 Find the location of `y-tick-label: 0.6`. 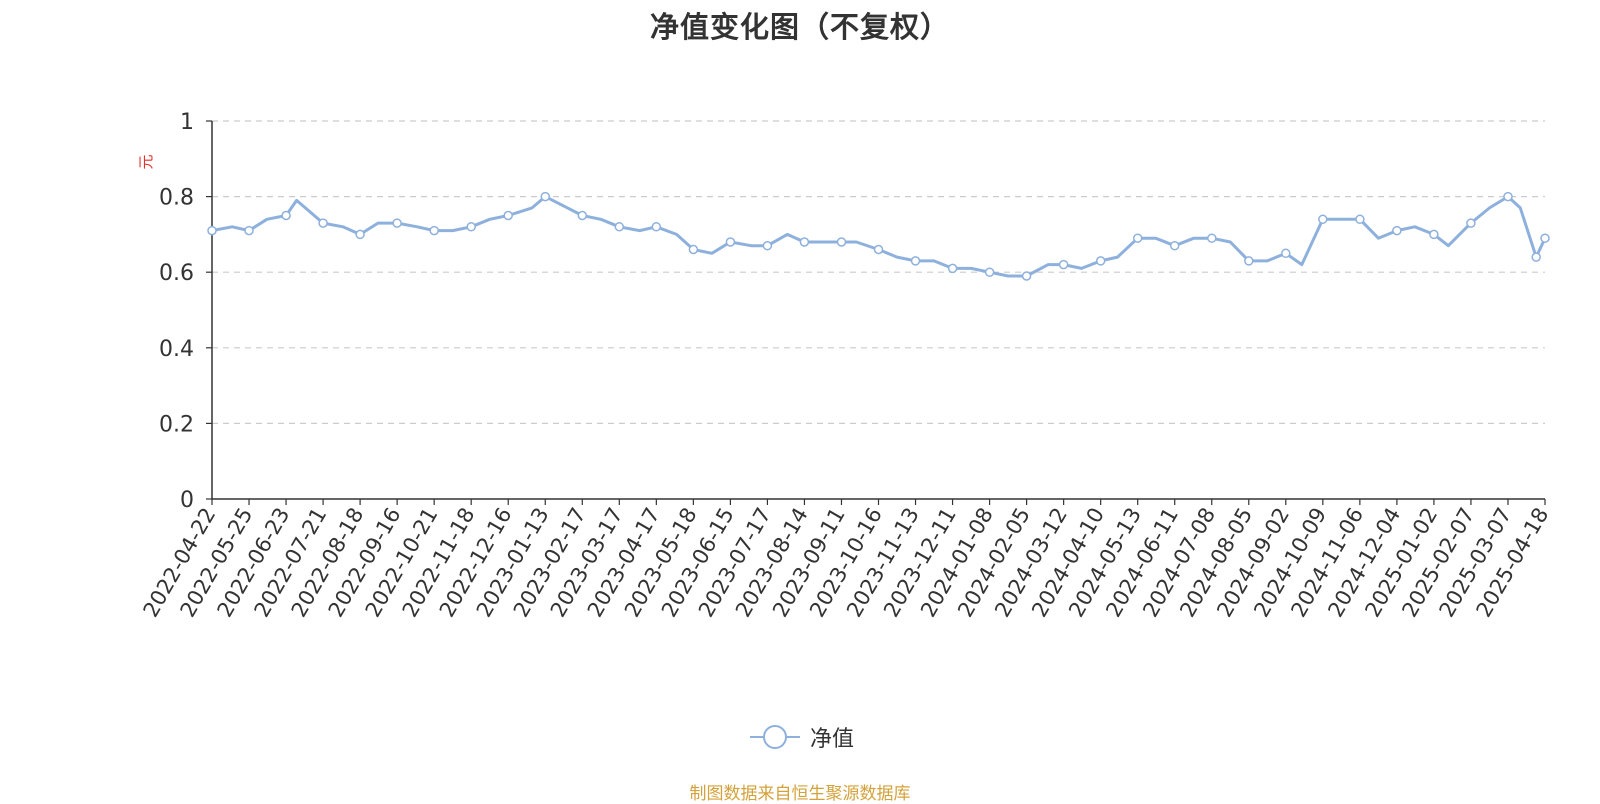

y-tick-label: 0.6 is located at coordinates (176, 273).